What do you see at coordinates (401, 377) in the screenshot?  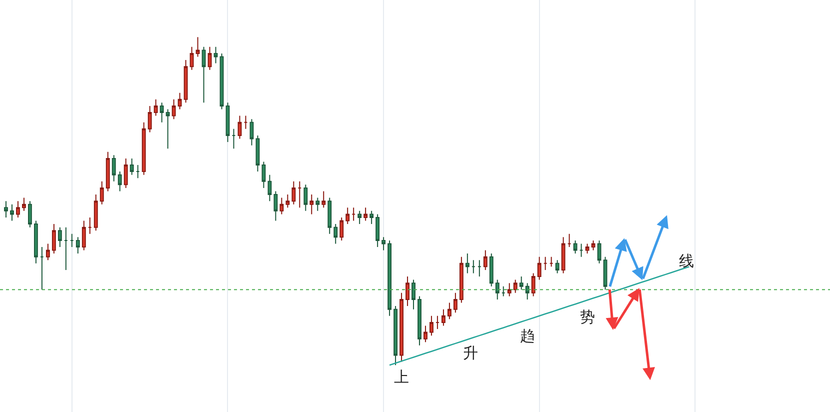 I see `text: 上` at bounding box center [401, 377].